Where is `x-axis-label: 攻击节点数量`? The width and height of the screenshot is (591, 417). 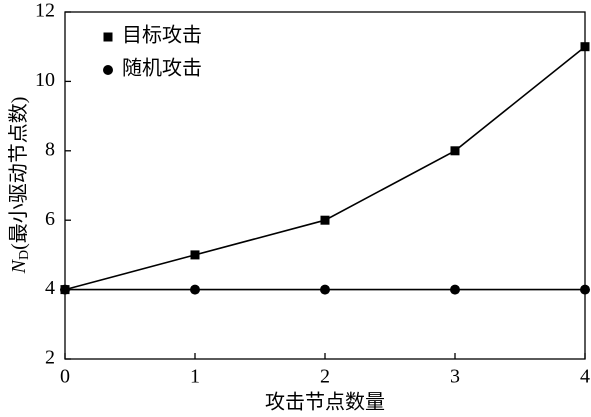 x-axis-label: 攻击节点数量 is located at coordinates (325, 402).